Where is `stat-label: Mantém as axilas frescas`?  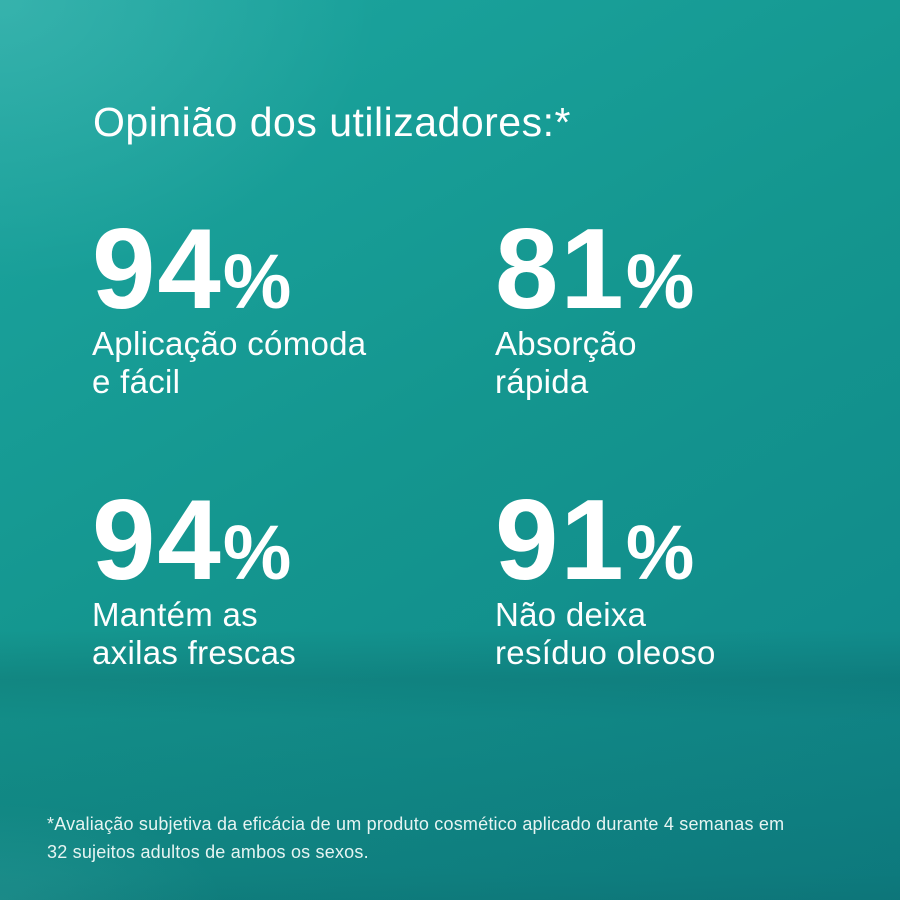 stat-label: Mantém as axilas frescas is located at coordinates (292, 634).